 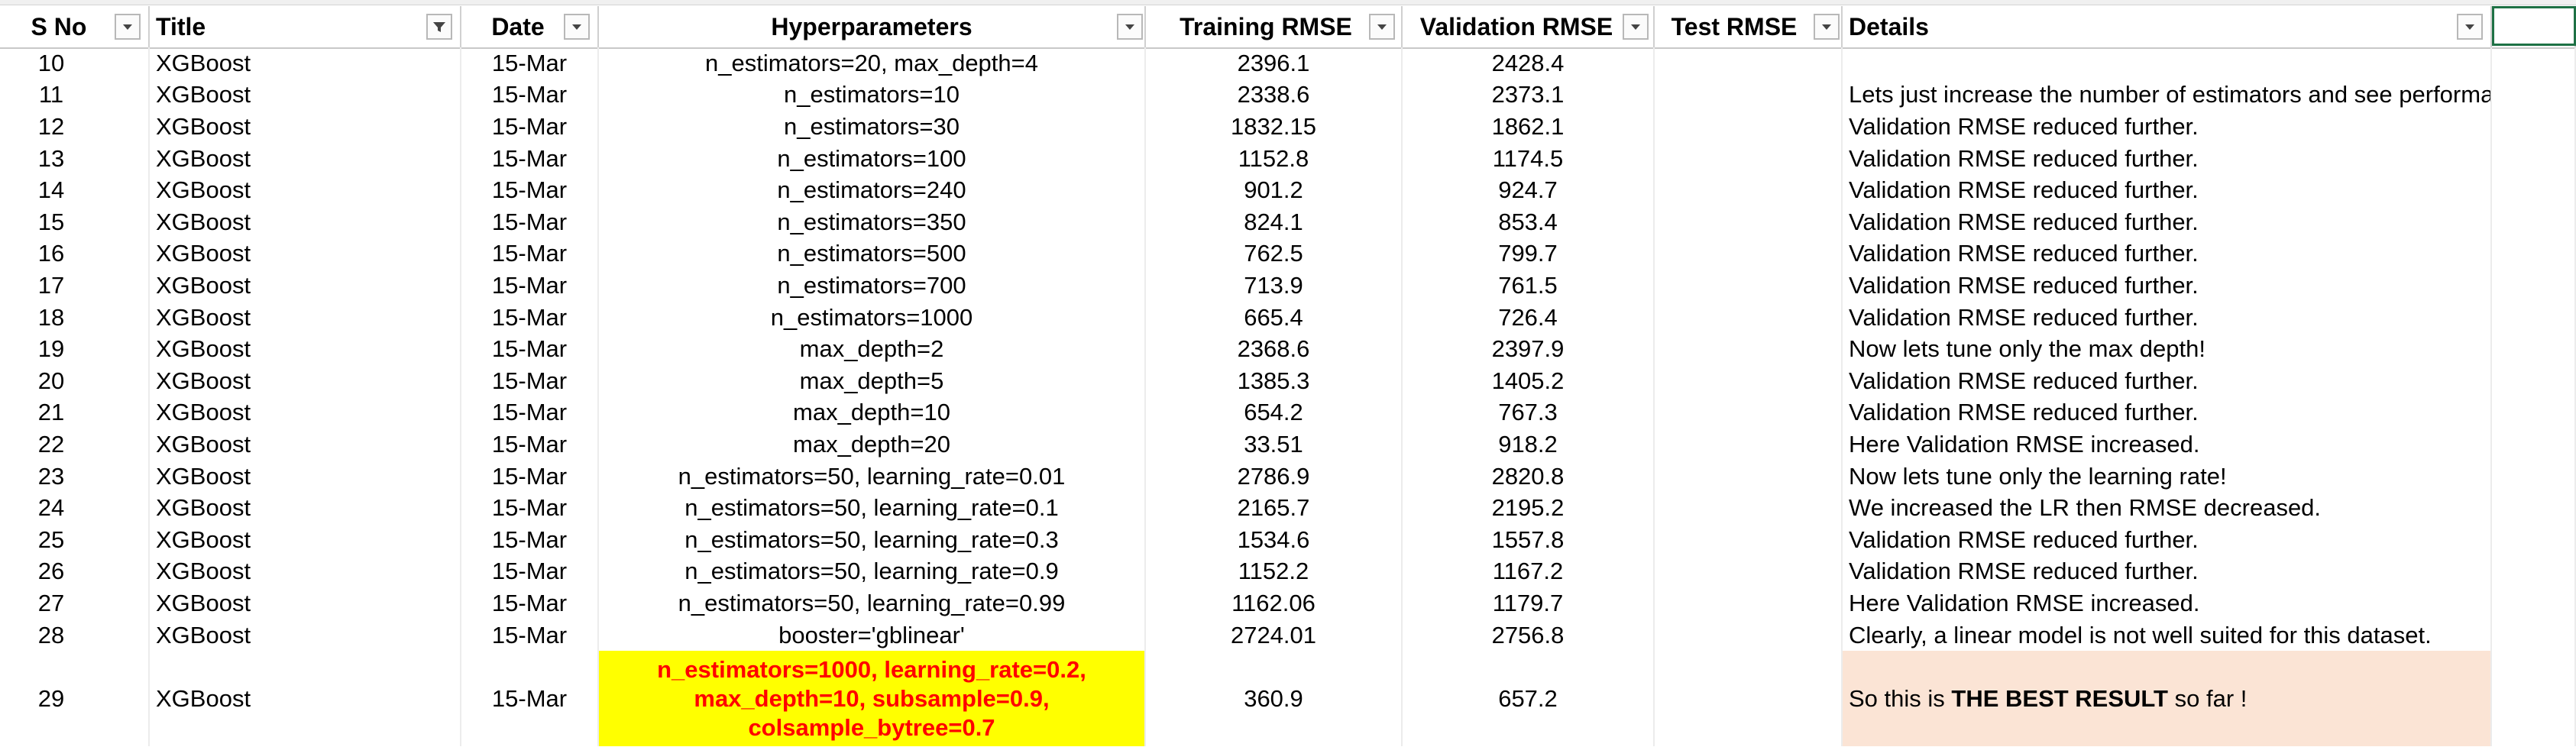 What do you see at coordinates (75, 349) in the screenshot?
I see `cell-sno: 19` at bounding box center [75, 349].